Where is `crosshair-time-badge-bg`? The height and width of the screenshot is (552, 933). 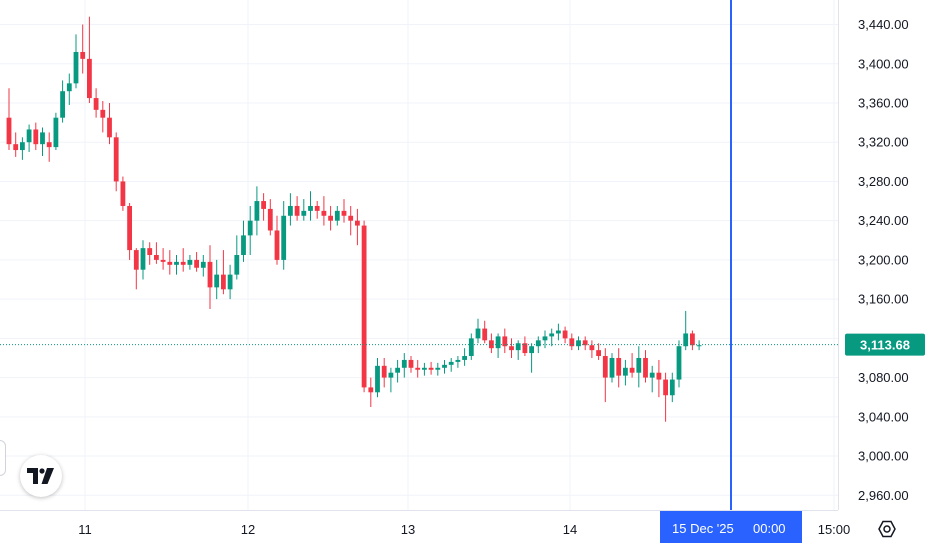
crosshair-time-badge-bg is located at coordinates (731, 527).